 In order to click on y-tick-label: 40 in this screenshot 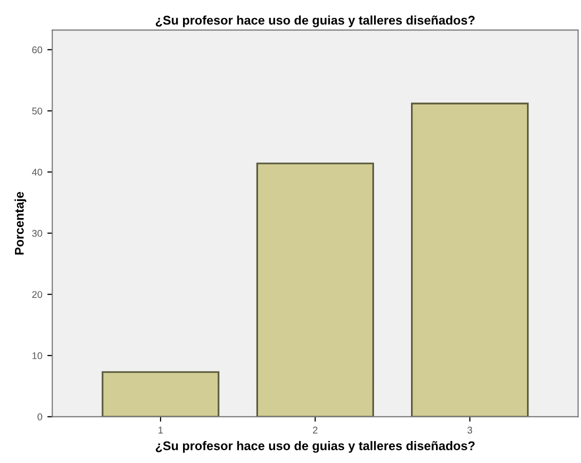, I will do `click(37, 172)`.